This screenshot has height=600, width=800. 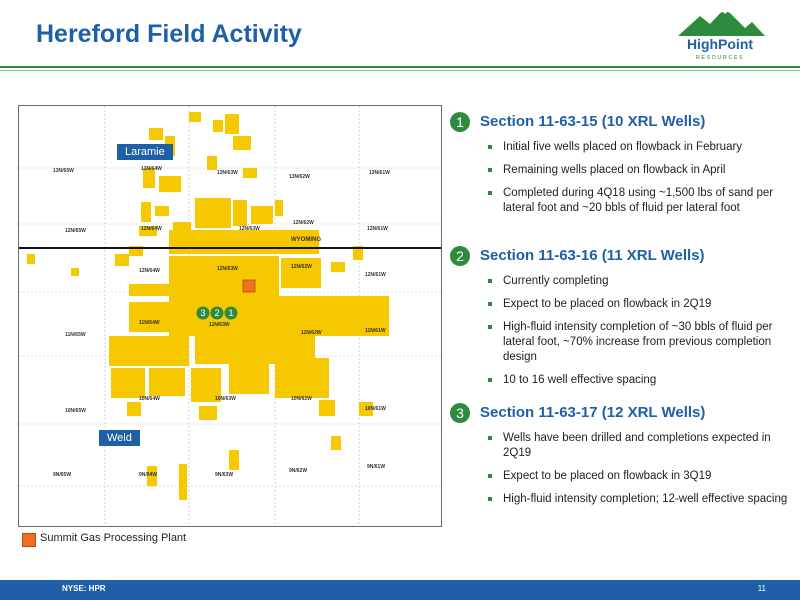 I want to click on township-label: 13N/65W, so click(x=63, y=171).